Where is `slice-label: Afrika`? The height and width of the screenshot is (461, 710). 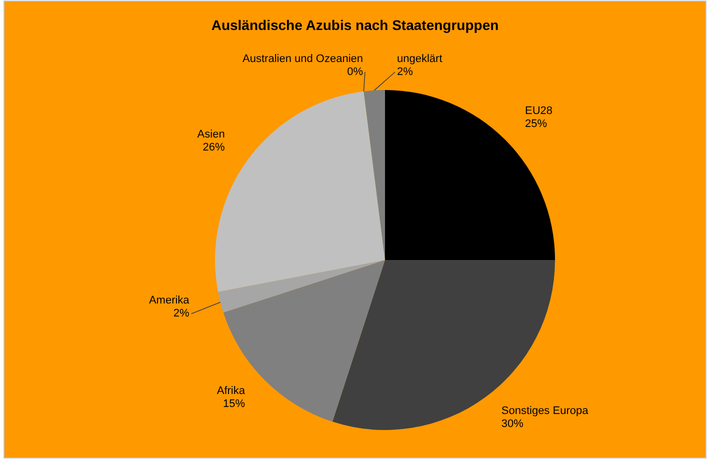
slice-label: Afrika is located at coordinates (231, 391).